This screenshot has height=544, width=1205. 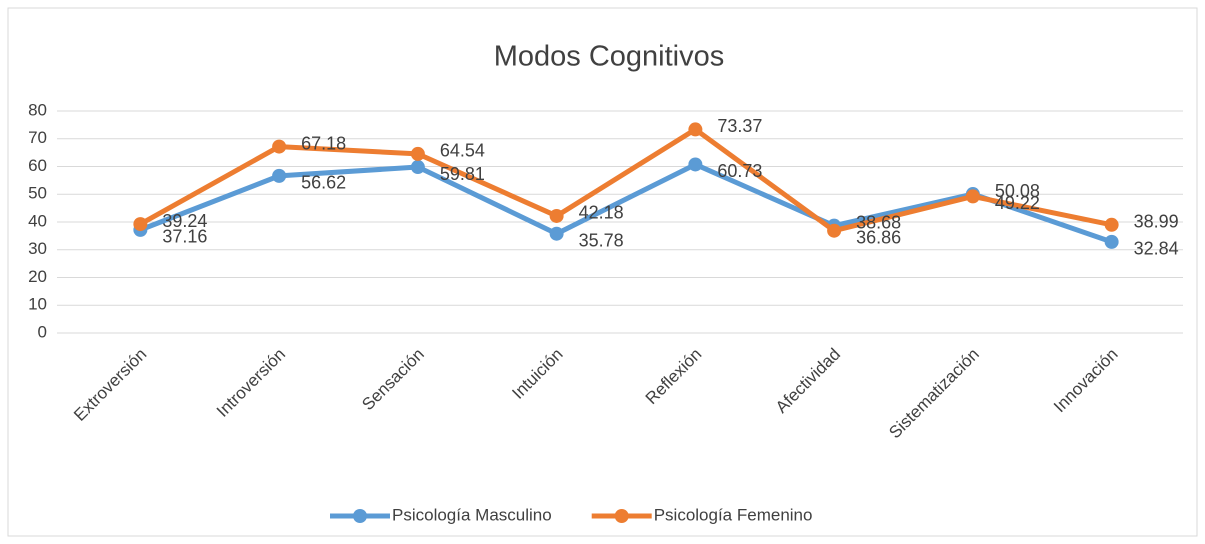 I want to click on y-tick-label: 80, so click(x=37, y=109).